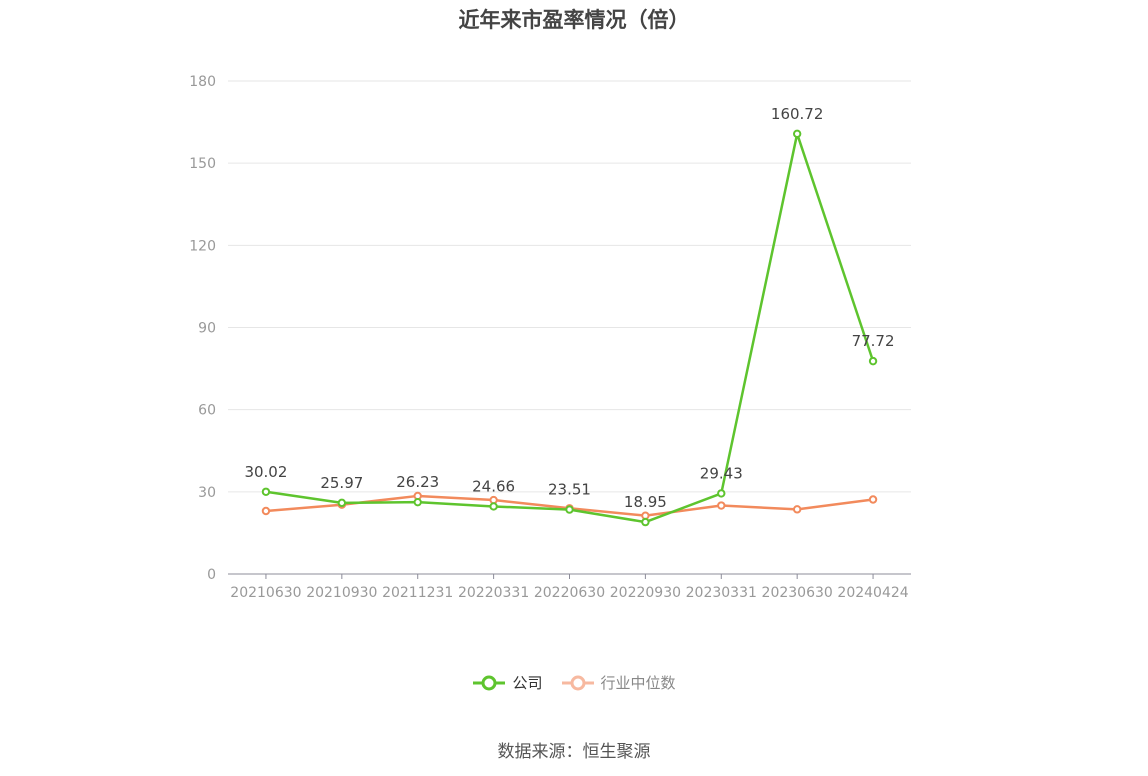 This screenshot has width=1148, height=776. I want to click on legend-industry-marker-icon, so click(577, 682).